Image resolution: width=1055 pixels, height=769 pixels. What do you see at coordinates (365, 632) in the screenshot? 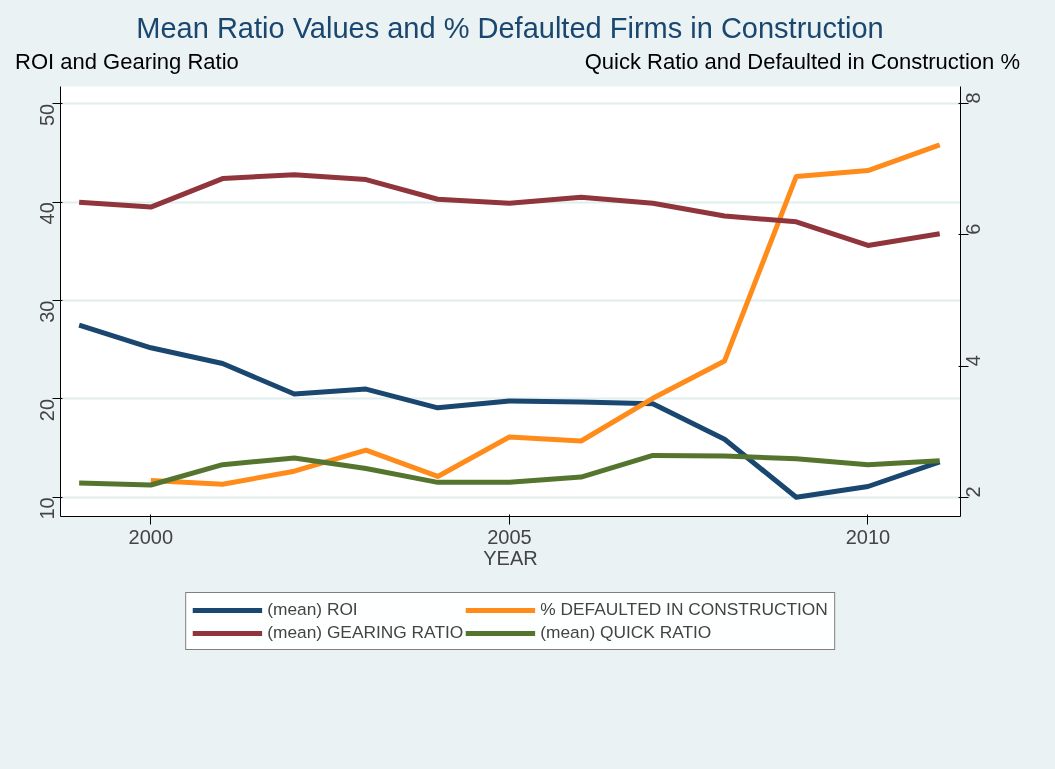
I see `legend-label: (mean) GEARING RATIO` at bounding box center [365, 632].